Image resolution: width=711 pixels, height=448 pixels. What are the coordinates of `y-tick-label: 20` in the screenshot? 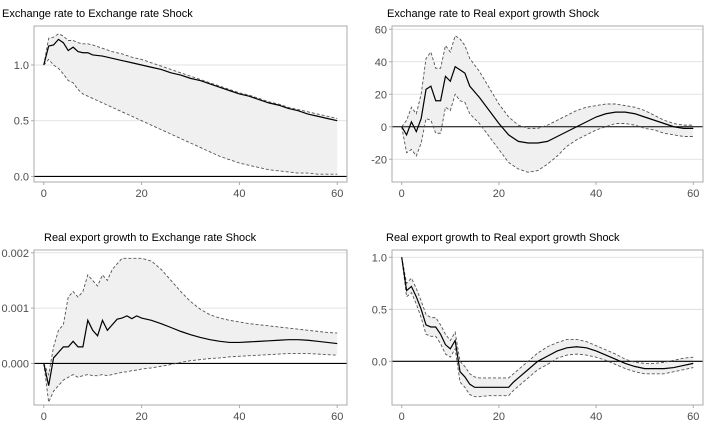 It's located at (381, 95).